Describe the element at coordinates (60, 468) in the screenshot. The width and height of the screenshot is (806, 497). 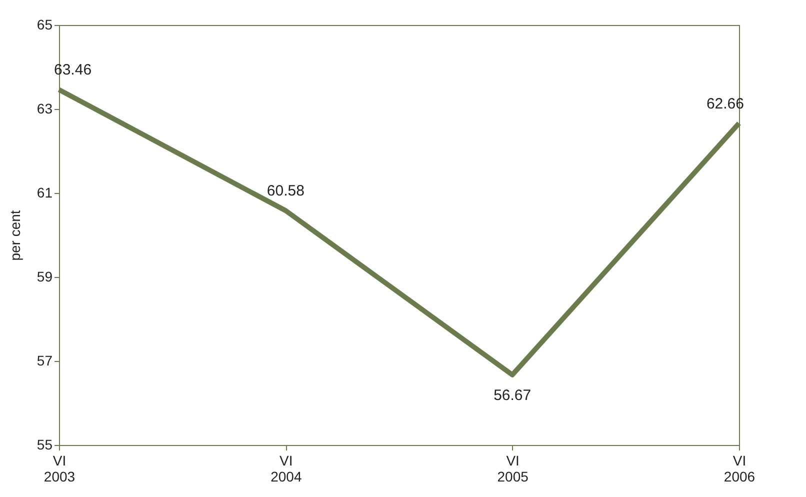
I see `x-tick-label: VI 2003` at that location.